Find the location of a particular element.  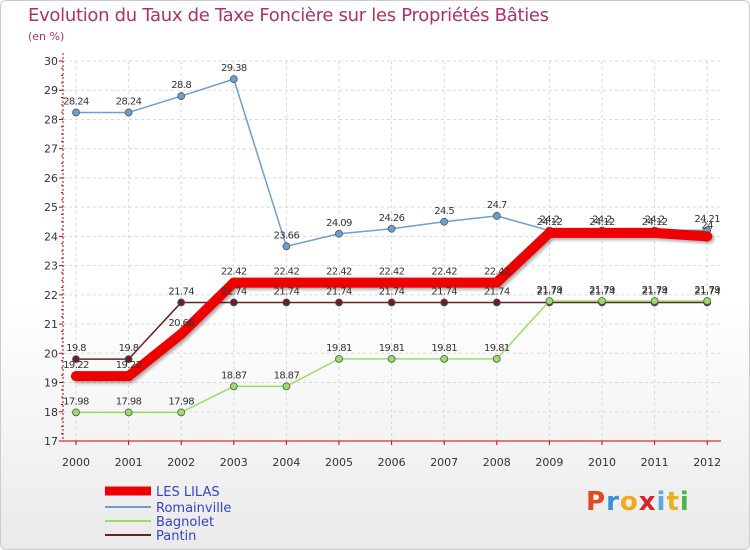

data-label-romainville: 29.38 is located at coordinates (234, 68).